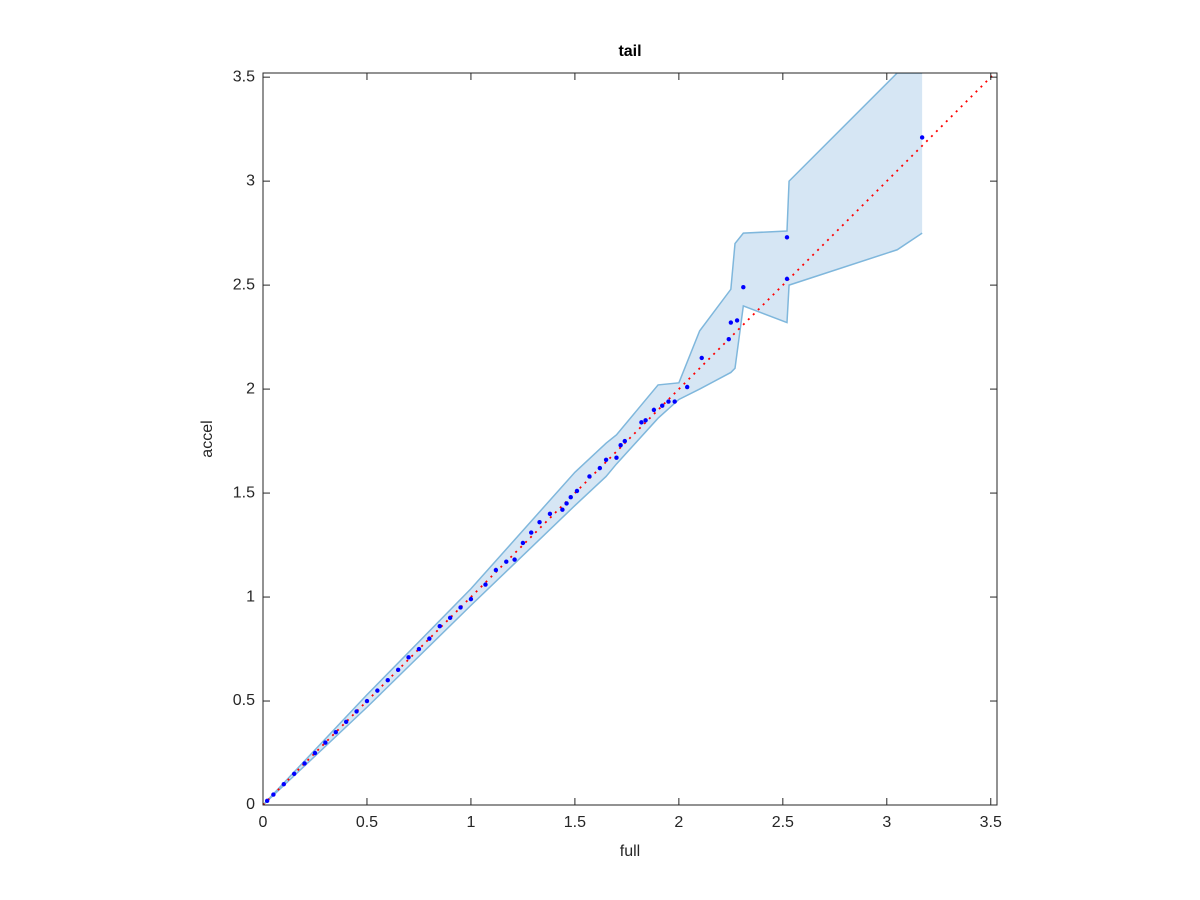  What do you see at coordinates (250, 804) in the screenshot?
I see `y-tick-label: 0` at bounding box center [250, 804].